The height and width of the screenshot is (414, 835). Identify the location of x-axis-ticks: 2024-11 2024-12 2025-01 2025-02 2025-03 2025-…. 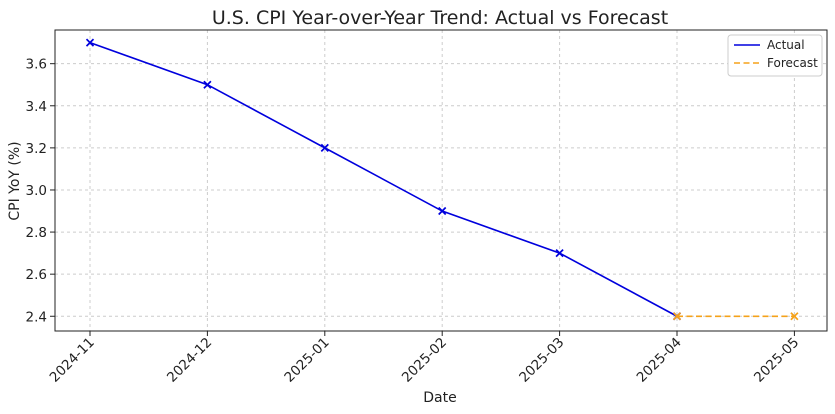
(424, 358).